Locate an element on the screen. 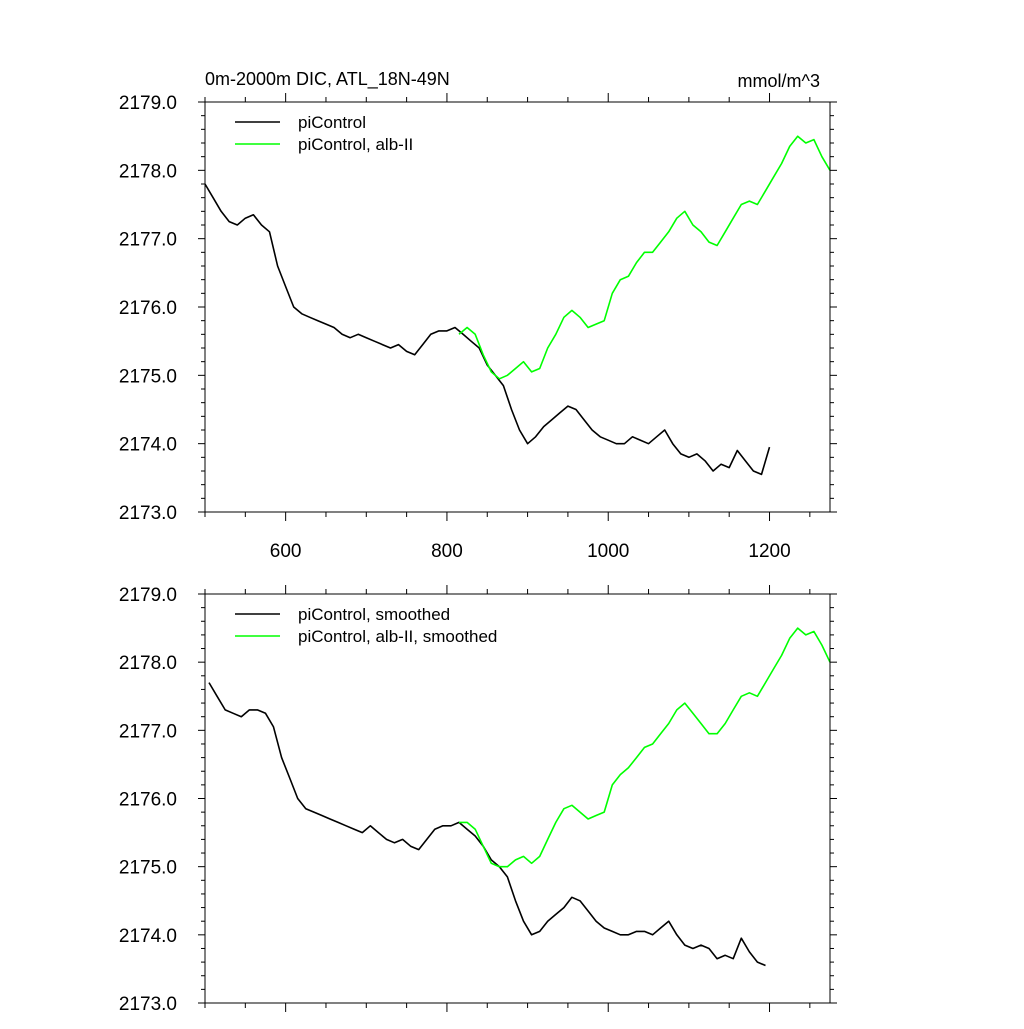  legend-label-1: piControl is located at coordinates (332, 122).